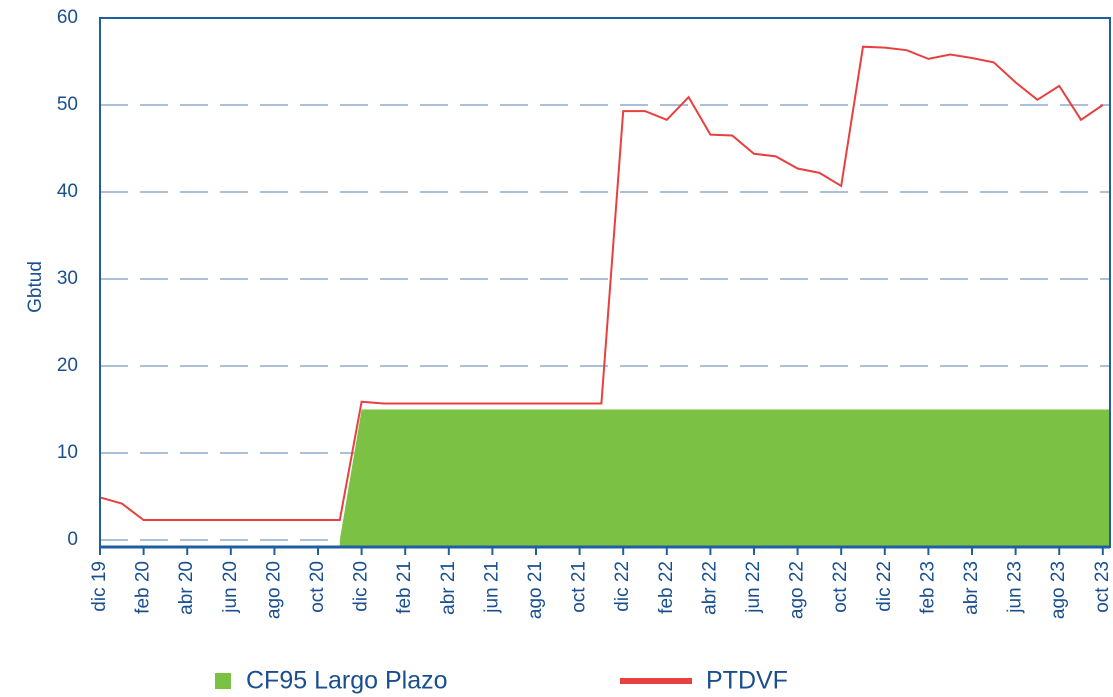  I want to click on x-tick-label: abr 21, so click(448, 588).